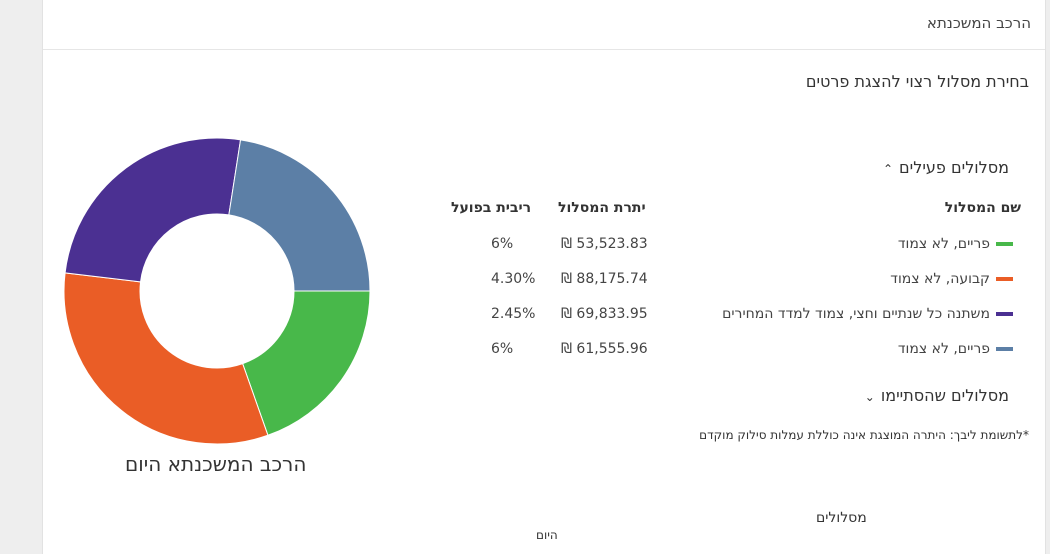  I want to click on track-name-cell: קבועה, לא צמוד, so click(951, 279).